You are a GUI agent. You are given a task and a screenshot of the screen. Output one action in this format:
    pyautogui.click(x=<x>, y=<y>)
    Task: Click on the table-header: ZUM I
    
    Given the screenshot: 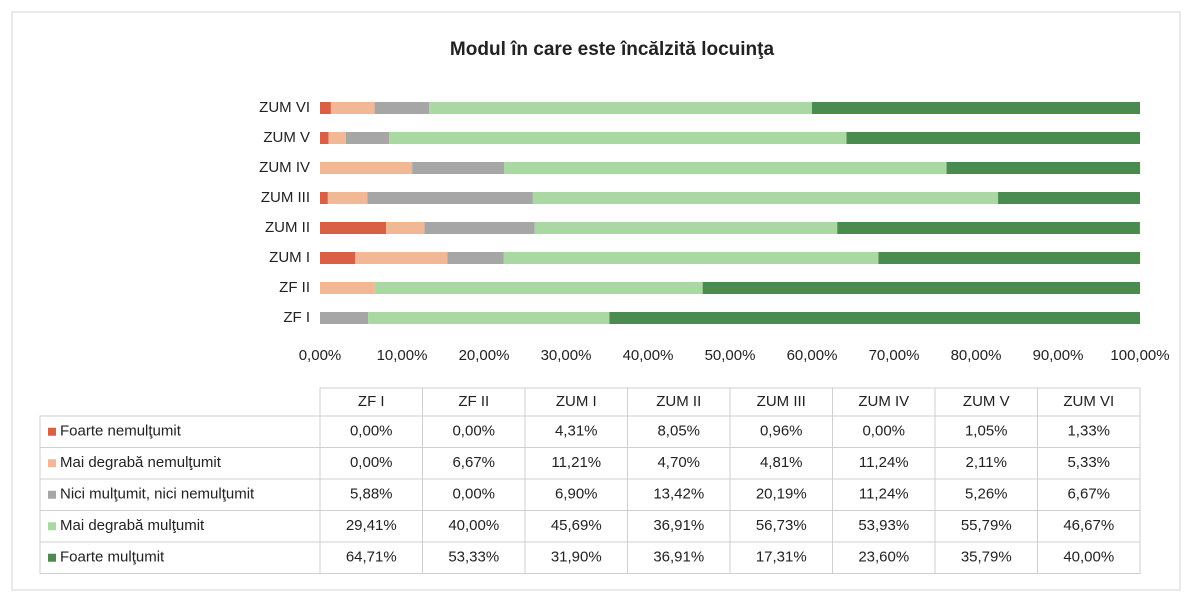 What is the action you would take?
    pyautogui.click(x=576, y=401)
    